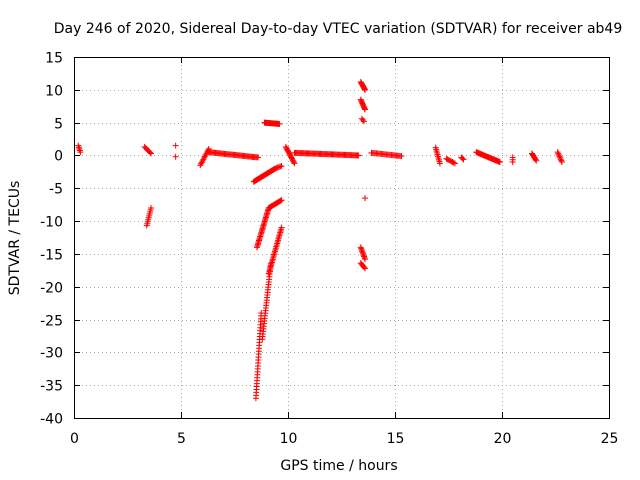  I want to click on x-axis-label: GPS time / hours, so click(338, 466).